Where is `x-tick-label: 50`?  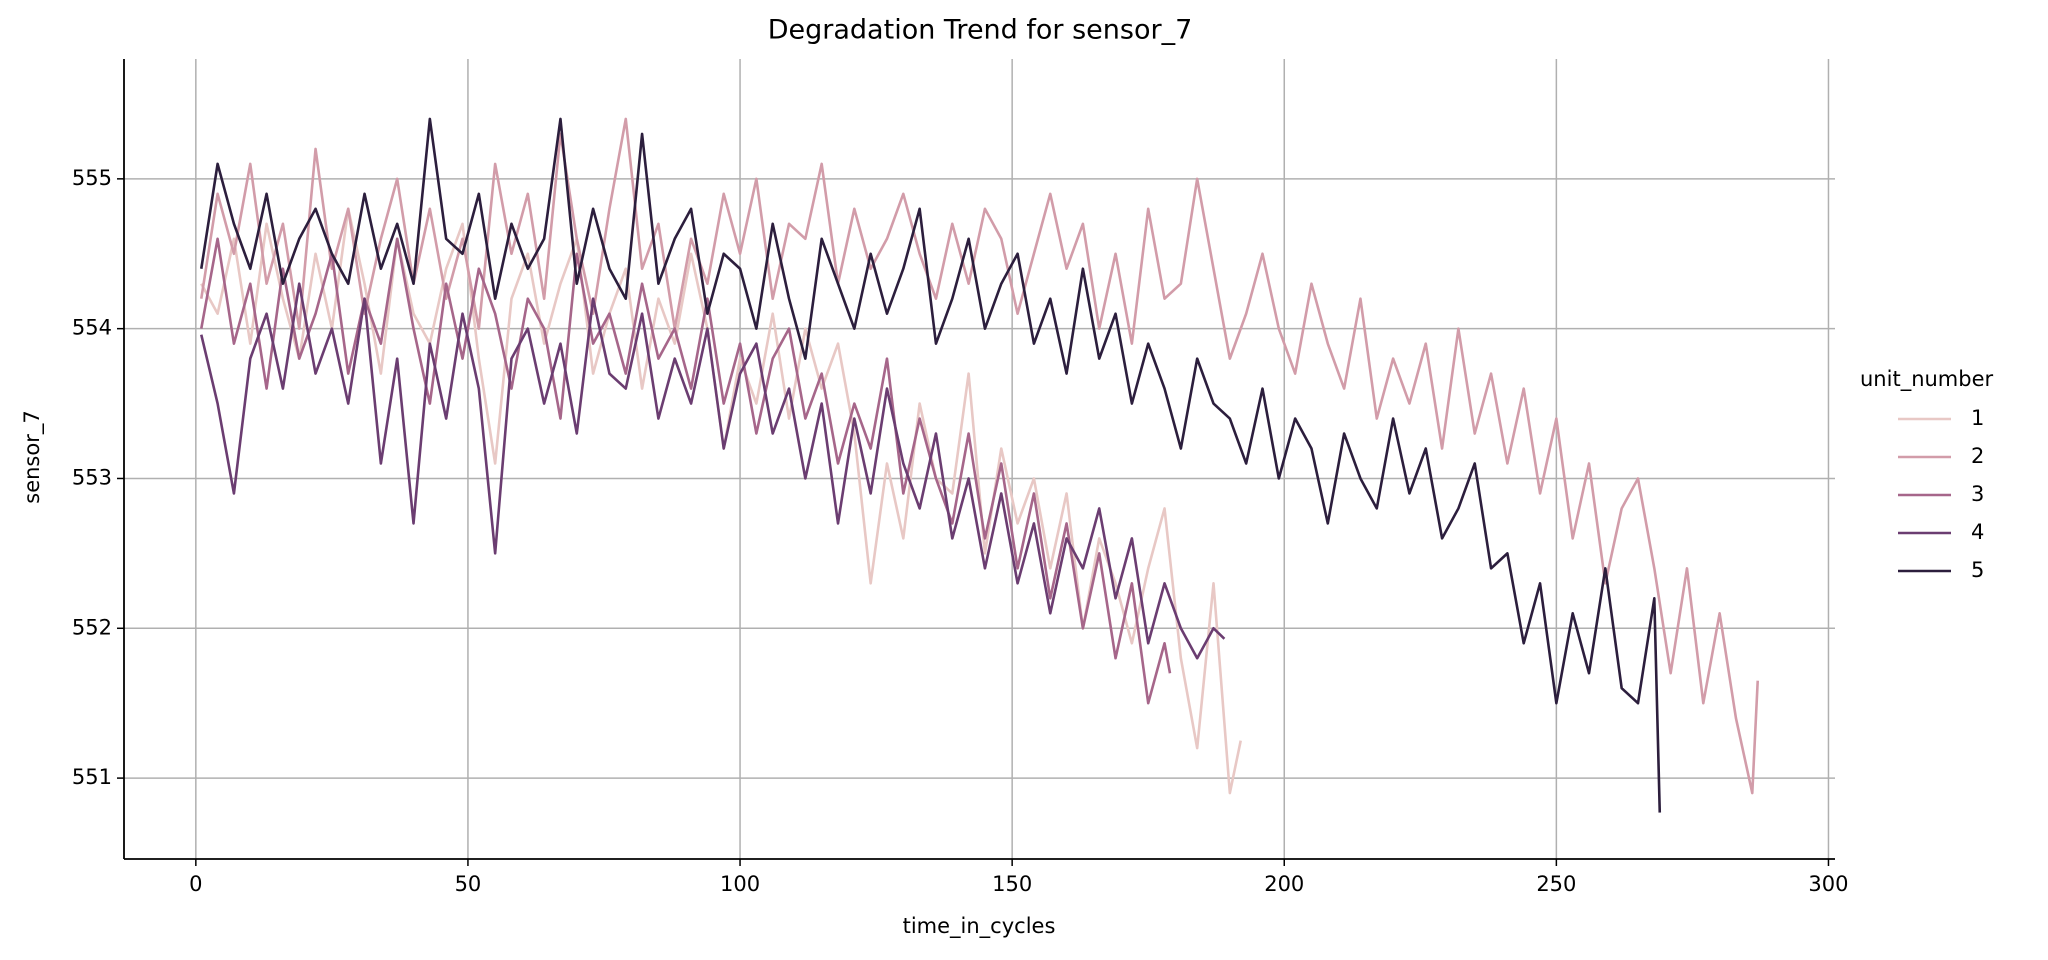
x-tick-label: 50 is located at coordinates (468, 884).